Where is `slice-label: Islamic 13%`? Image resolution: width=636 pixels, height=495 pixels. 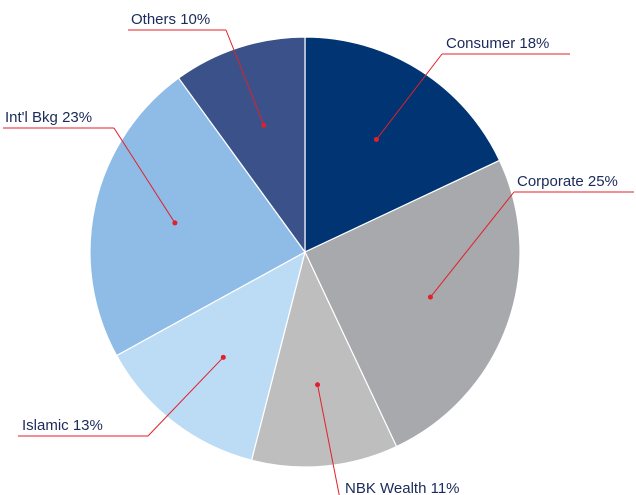 slice-label: Islamic 13% is located at coordinates (62, 425).